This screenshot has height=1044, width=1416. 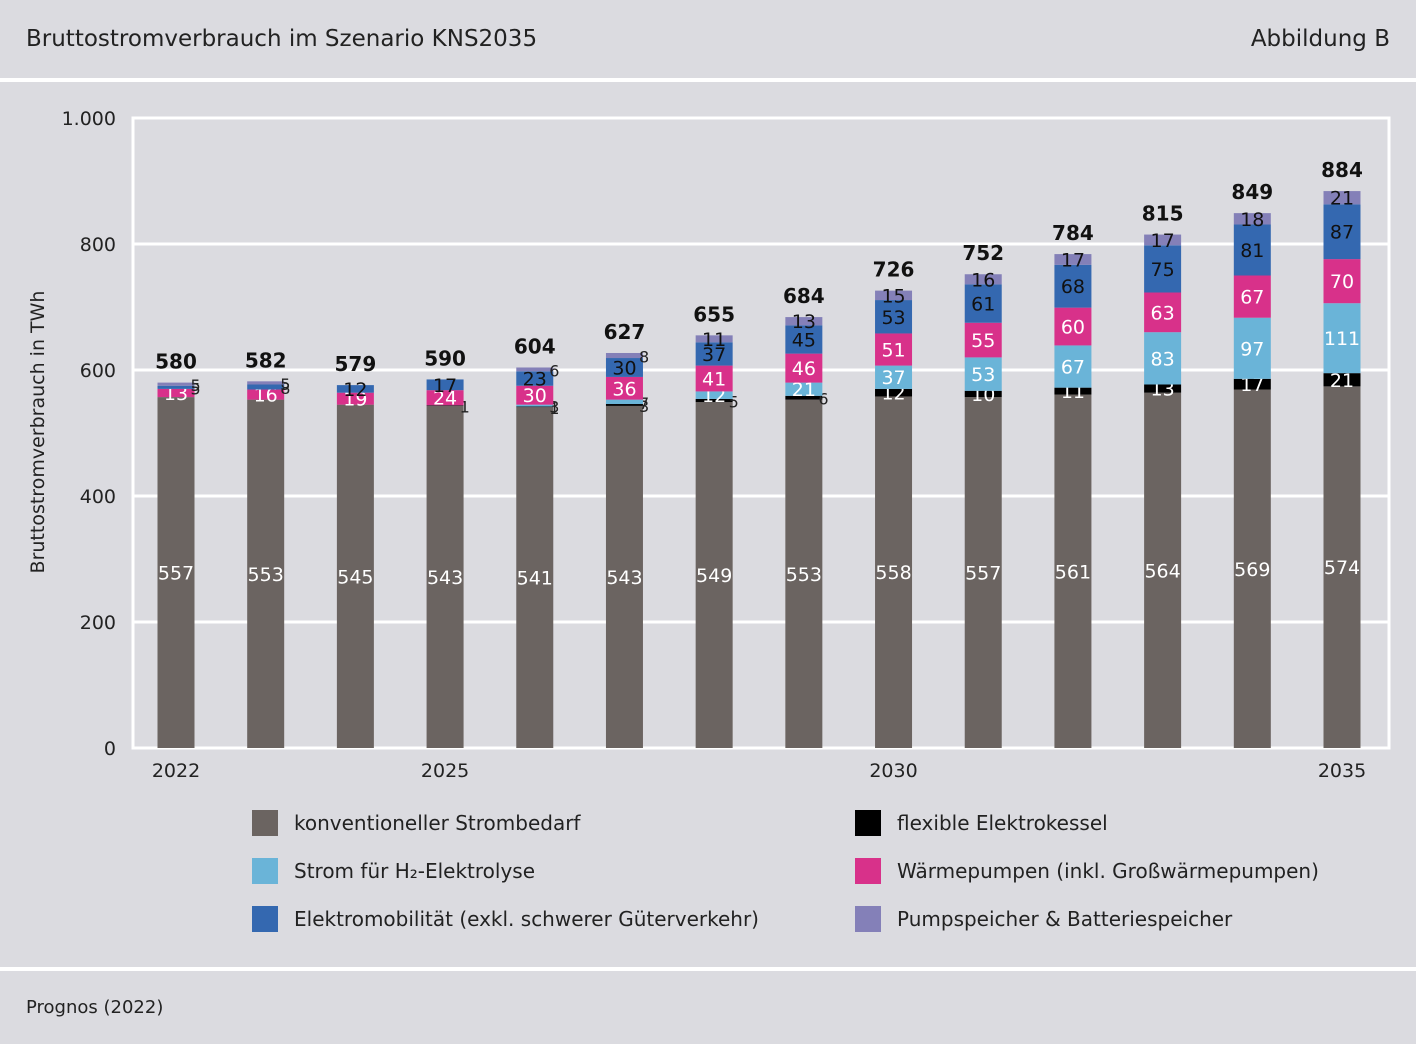 I want to click on data-label-wp: 46, so click(x=804, y=369).